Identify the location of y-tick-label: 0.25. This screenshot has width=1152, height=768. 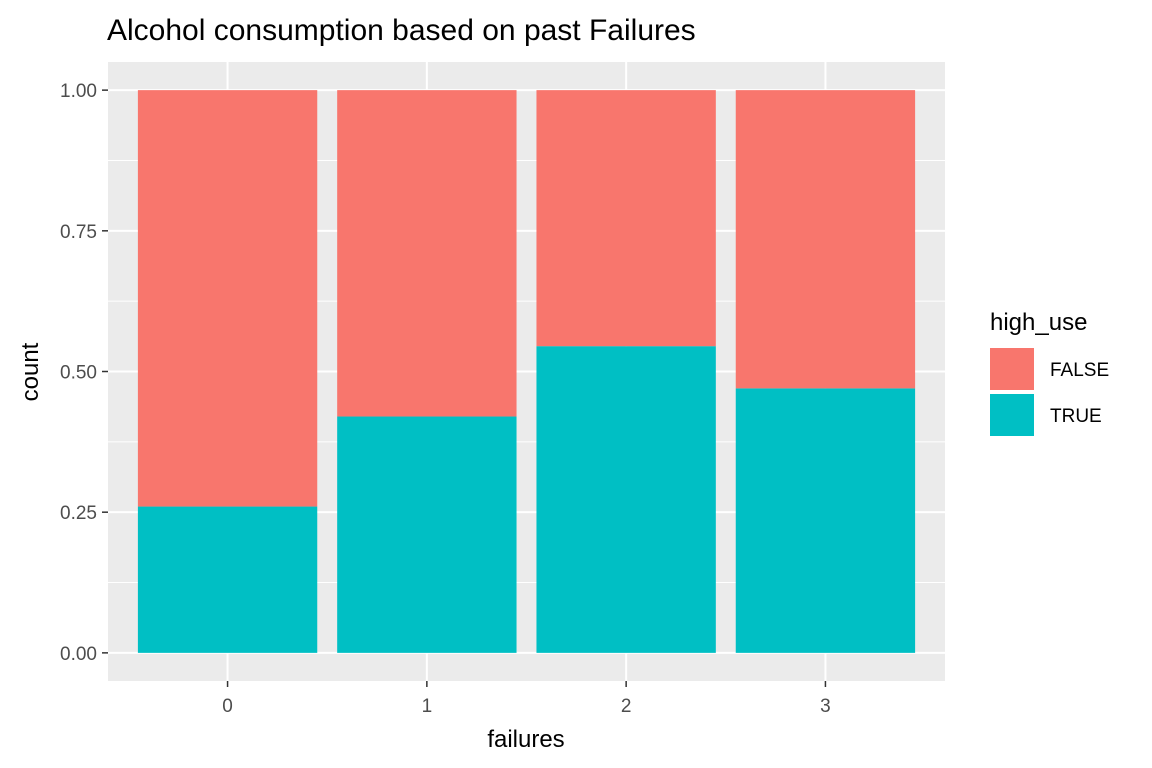
(78, 513).